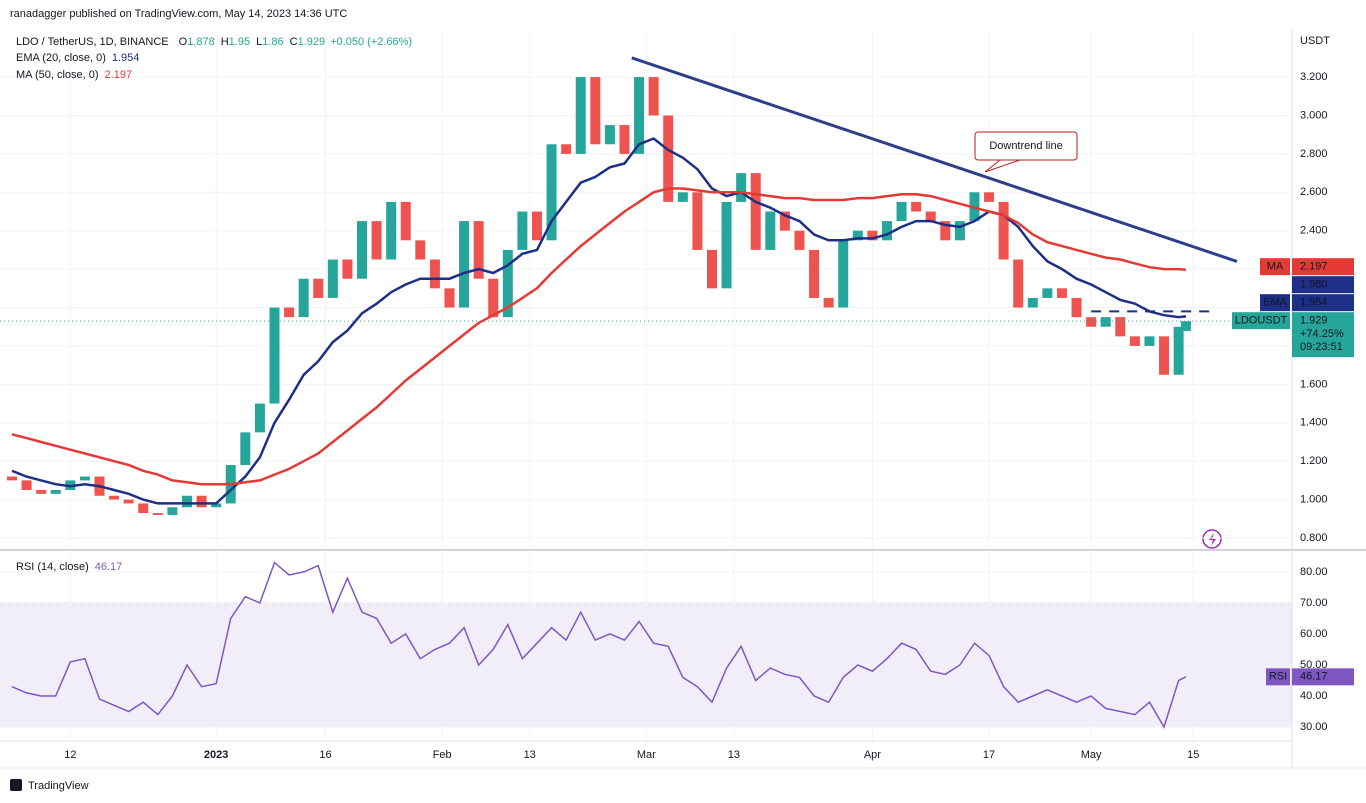  I want to click on y-tick-label: 2.400, so click(1314, 231).